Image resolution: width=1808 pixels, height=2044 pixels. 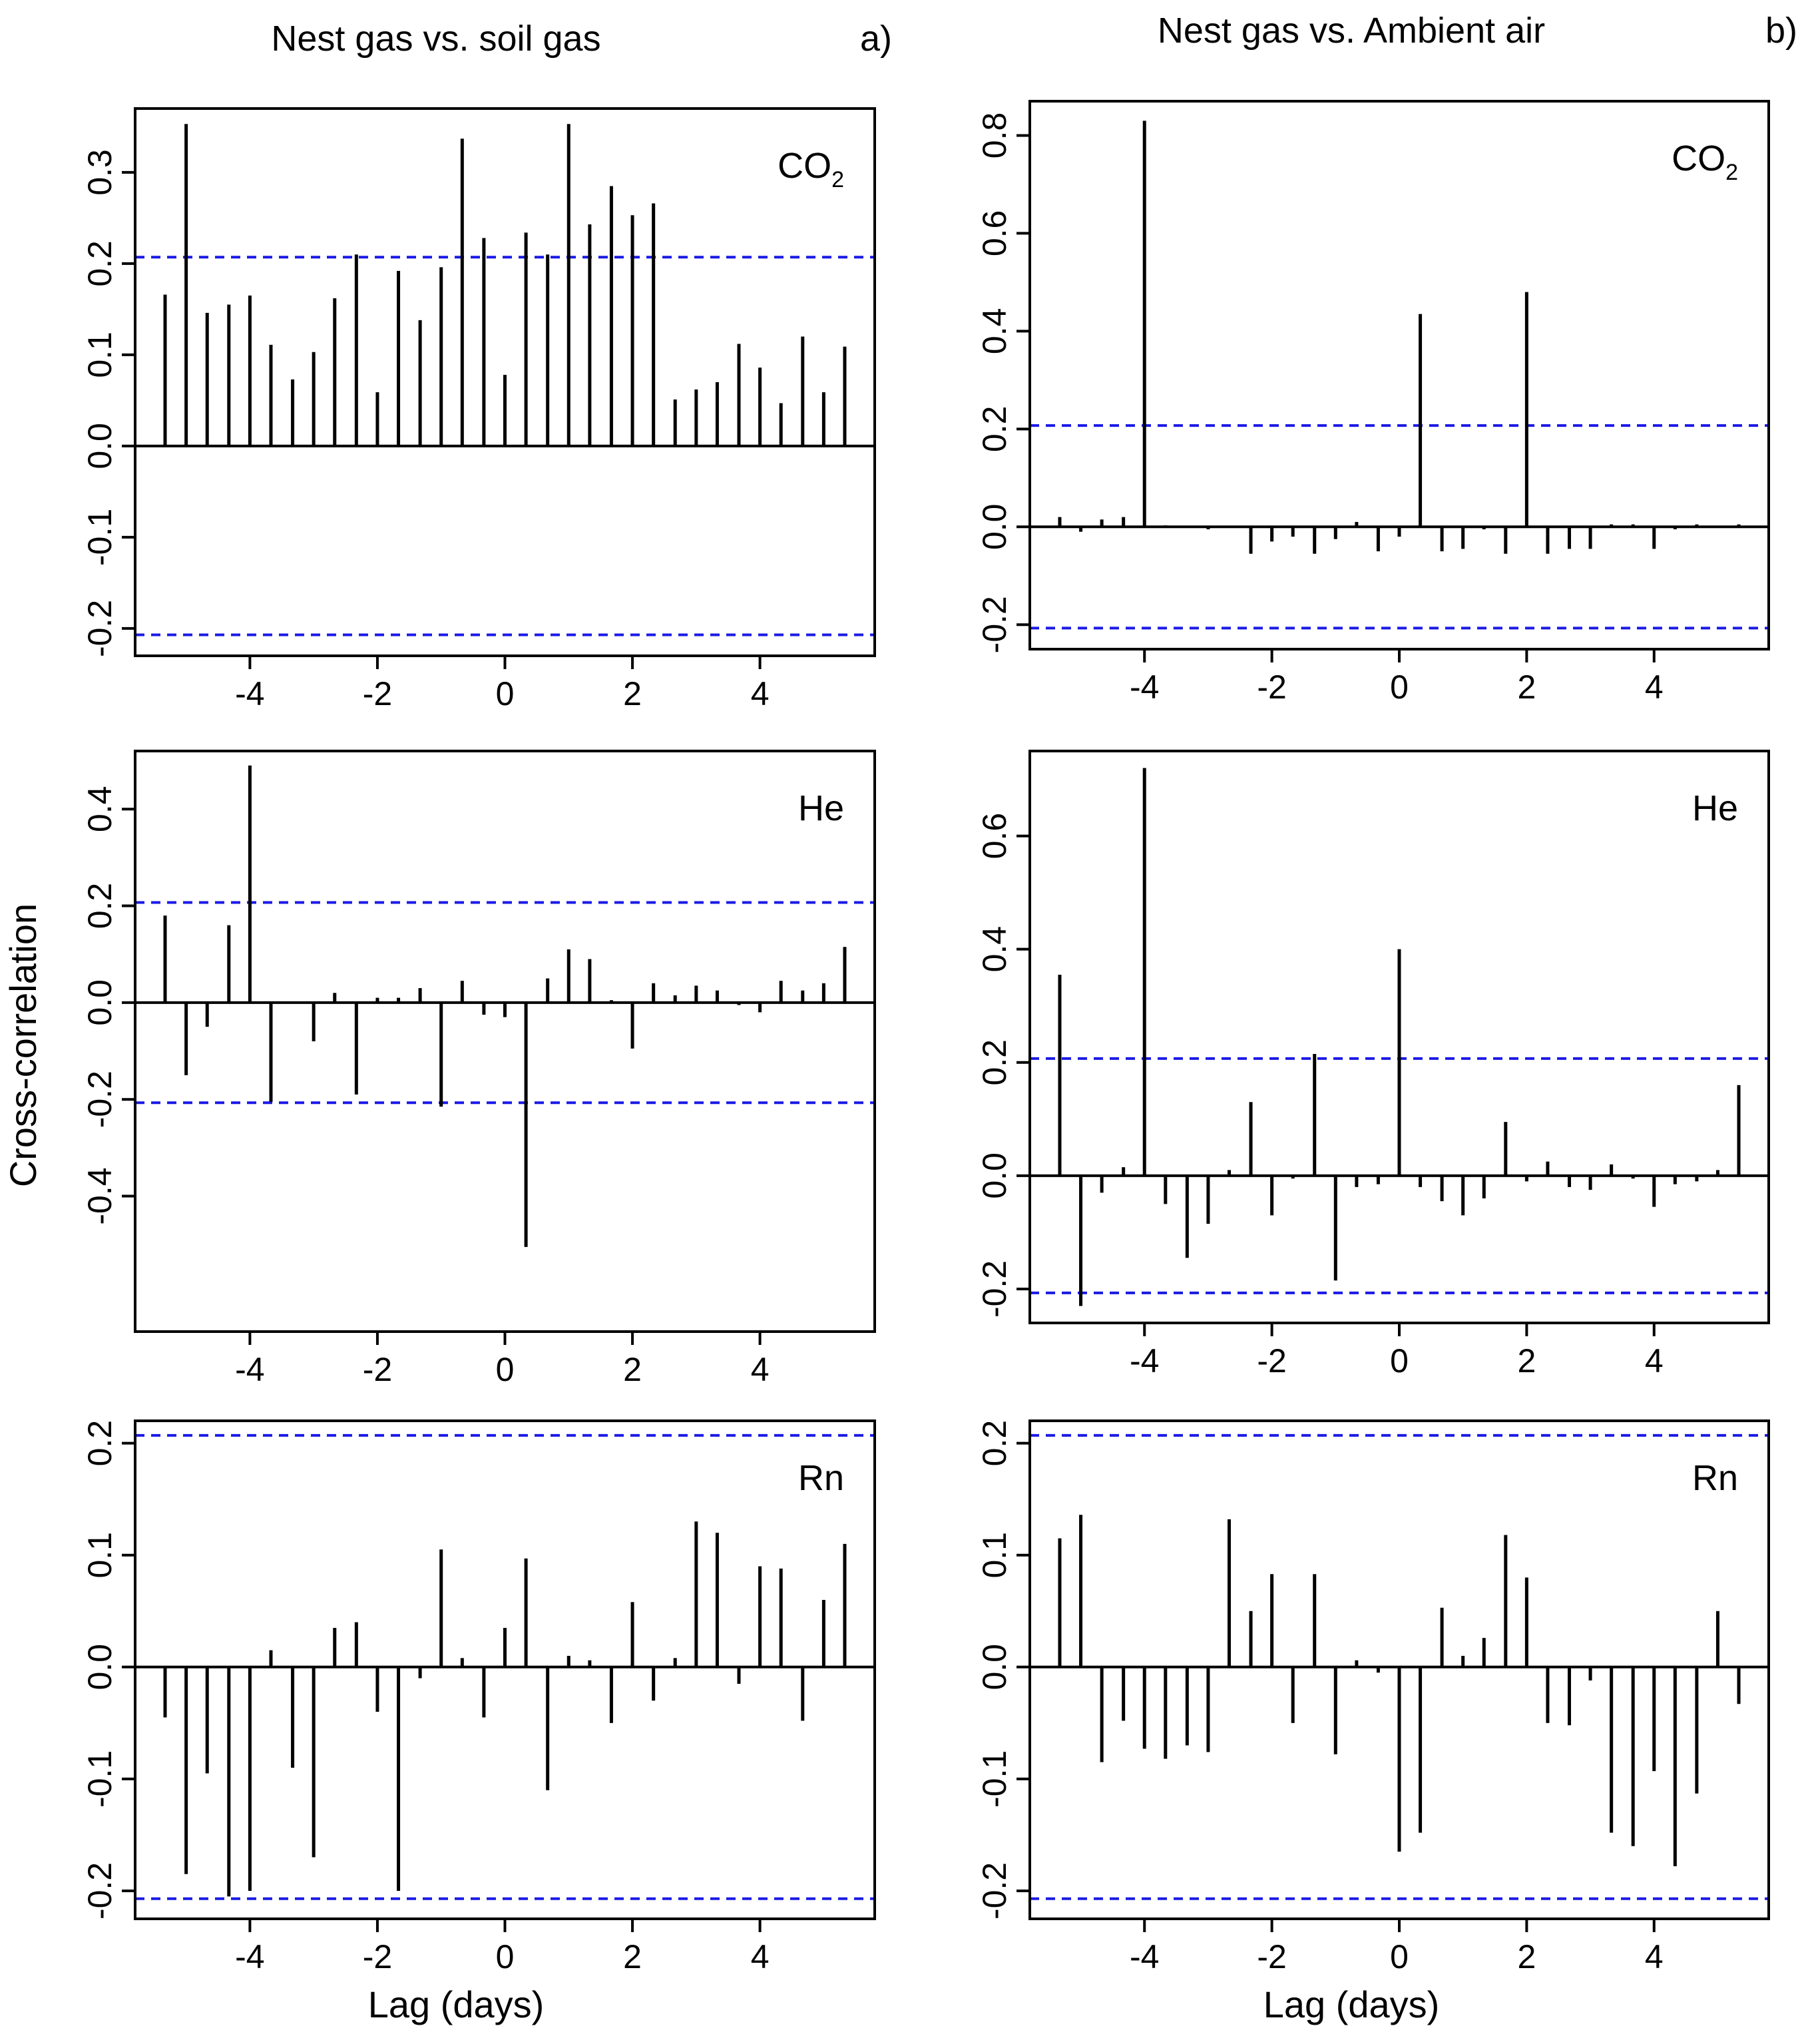 I want to click on panel-ambient-he: -4 -2 0 2 4 -0.2 0.0 0.2 0.4 0.6 He, so click(x=1373, y=1065).